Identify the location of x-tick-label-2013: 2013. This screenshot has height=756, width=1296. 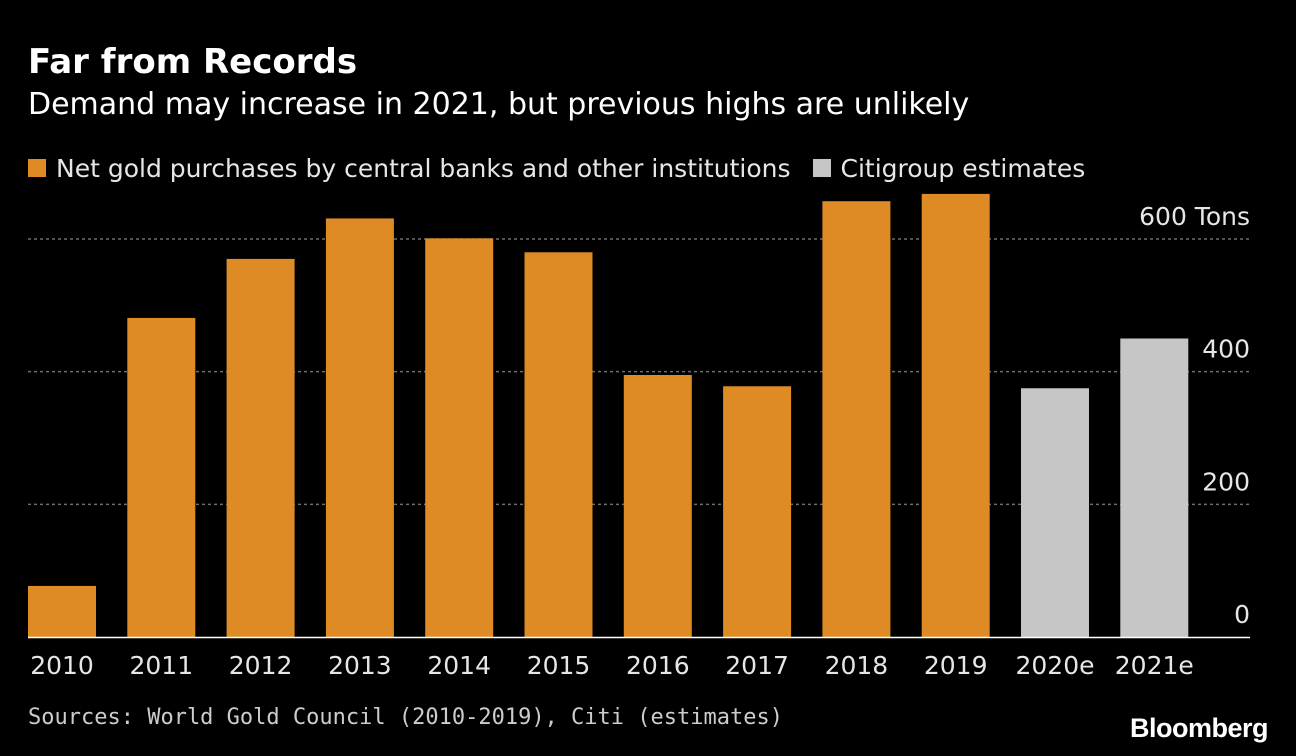
(360, 665).